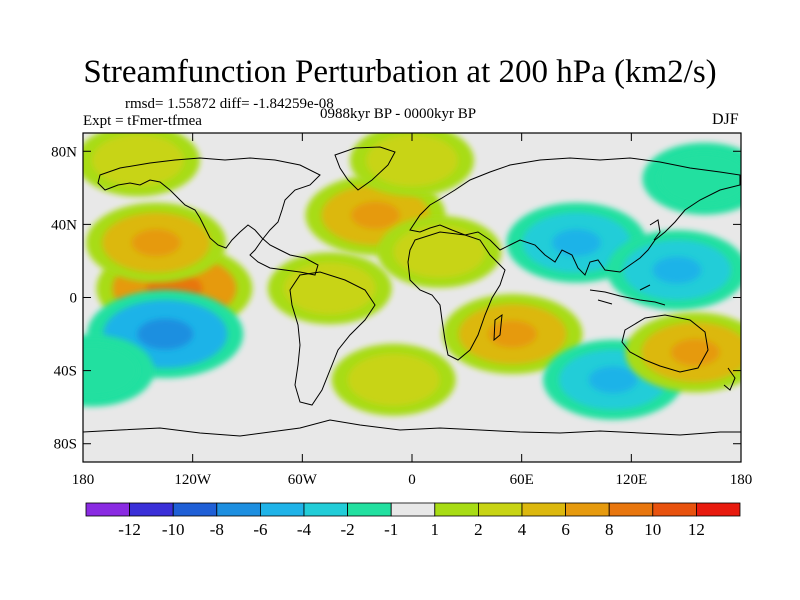 The image size is (800, 600). What do you see at coordinates (725, 119) in the screenshot?
I see `season-label: DJF` at bounding box center [725, 119].